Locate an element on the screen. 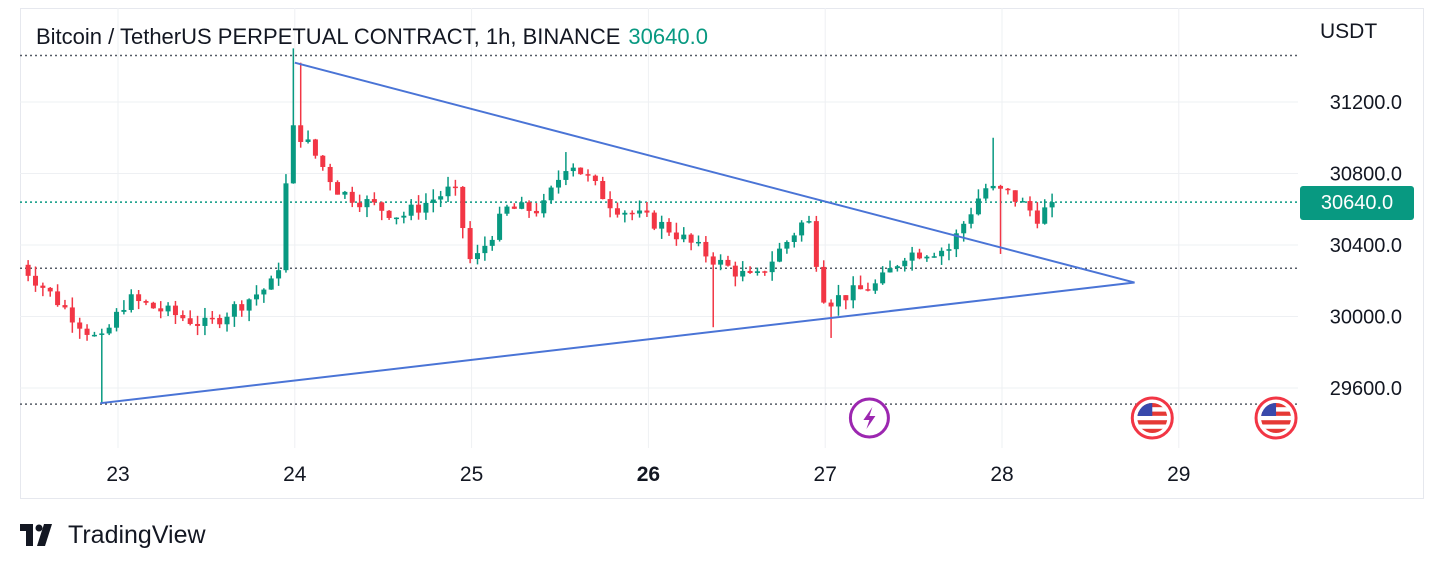  y-tick-label: 29600.0 is located at coordinates (1366, 389).